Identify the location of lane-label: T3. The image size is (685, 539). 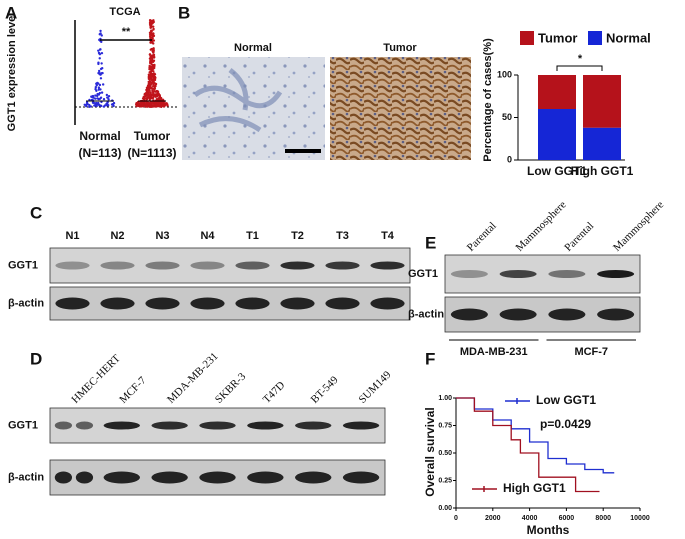
(342, 236).